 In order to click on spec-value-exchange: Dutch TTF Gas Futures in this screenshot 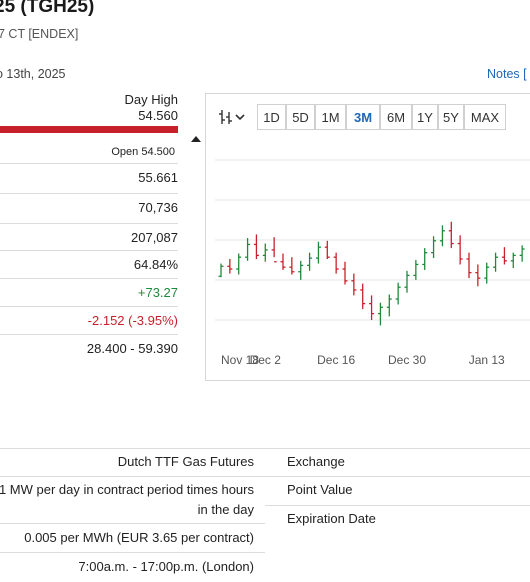, I will do `click(185, 461)`.